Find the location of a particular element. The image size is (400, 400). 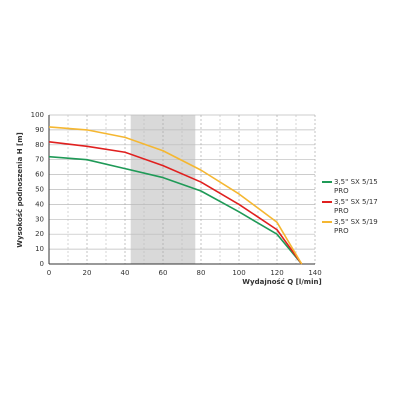

x-tick-label: 80 is located at coordinates (201, 273).